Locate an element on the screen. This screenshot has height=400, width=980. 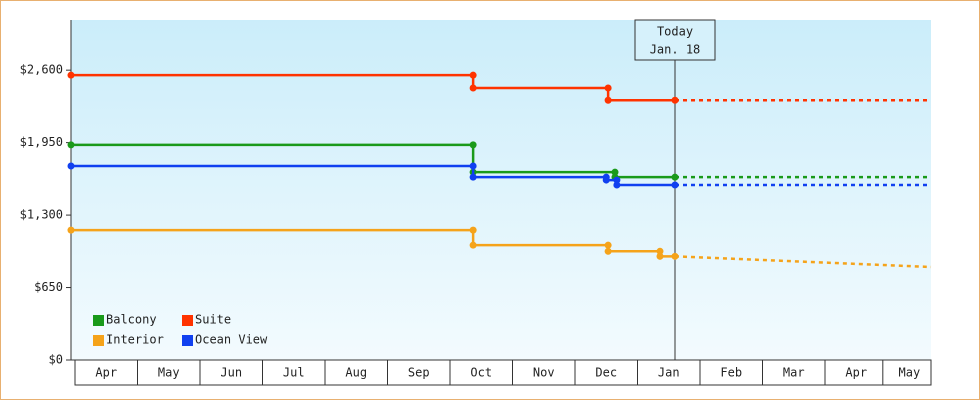
legend-label: Ocean View is located at coordinates (231, 340).